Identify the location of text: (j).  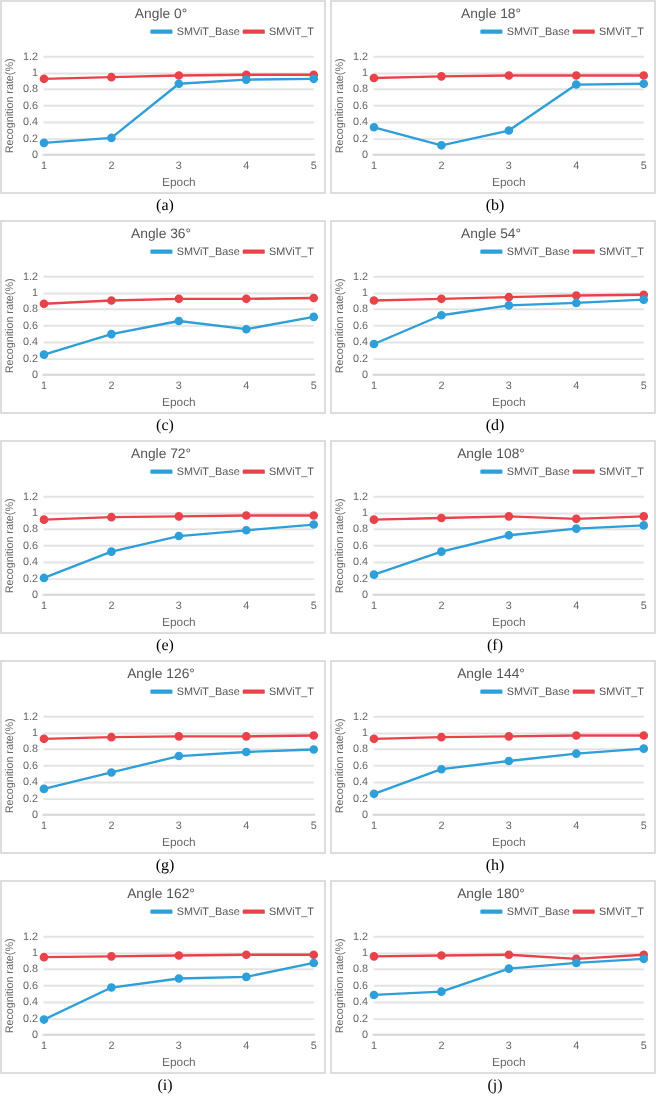
(495, 1085).